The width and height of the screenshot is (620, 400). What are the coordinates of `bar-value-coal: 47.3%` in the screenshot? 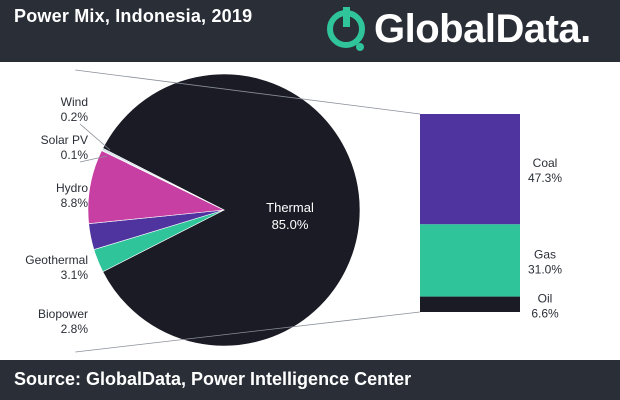 It's located at (545, 178).